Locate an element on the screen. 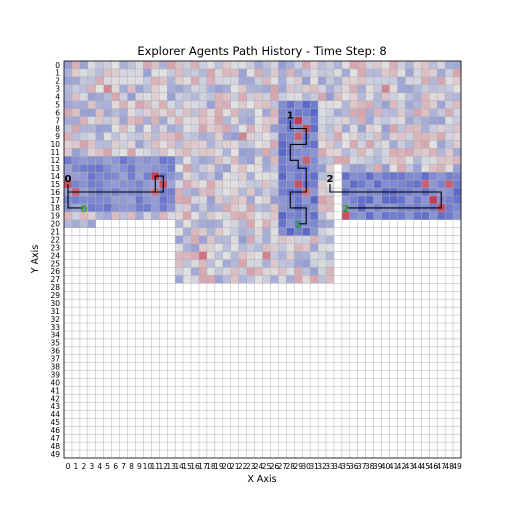  y-tick-label: 49 is located at coordinates (55, 454).